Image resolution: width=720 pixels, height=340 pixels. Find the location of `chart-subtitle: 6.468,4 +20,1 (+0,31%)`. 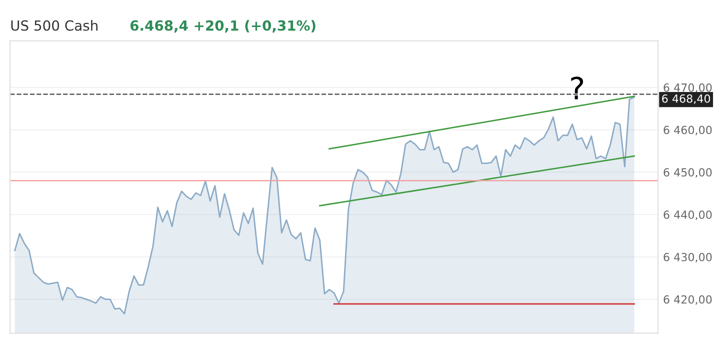

chart-subtitle: 6.468,4 +20,1 (+0,31%) is located at coordinates (223, 26).